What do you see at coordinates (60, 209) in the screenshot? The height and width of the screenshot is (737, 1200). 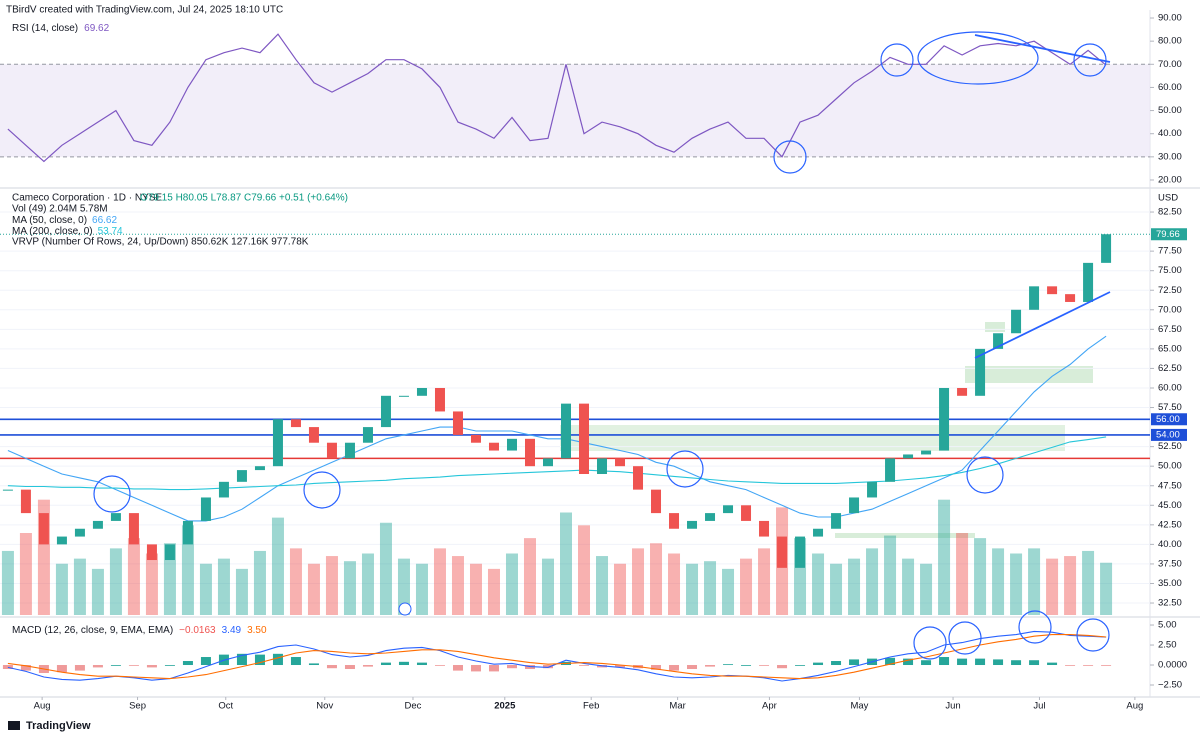 I see `volume-readout: Vol (49) 2.04M 5.78M` at bounding box center [60, 209].